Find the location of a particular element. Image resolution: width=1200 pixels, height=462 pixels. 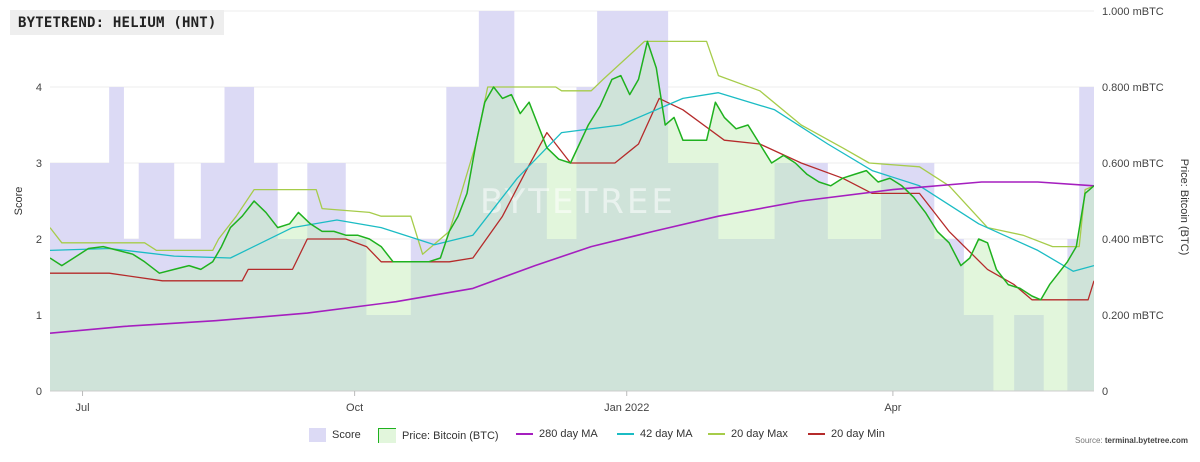

y-right-tick-label: 0.400 mBTC is located at coordinates (1133, 240).